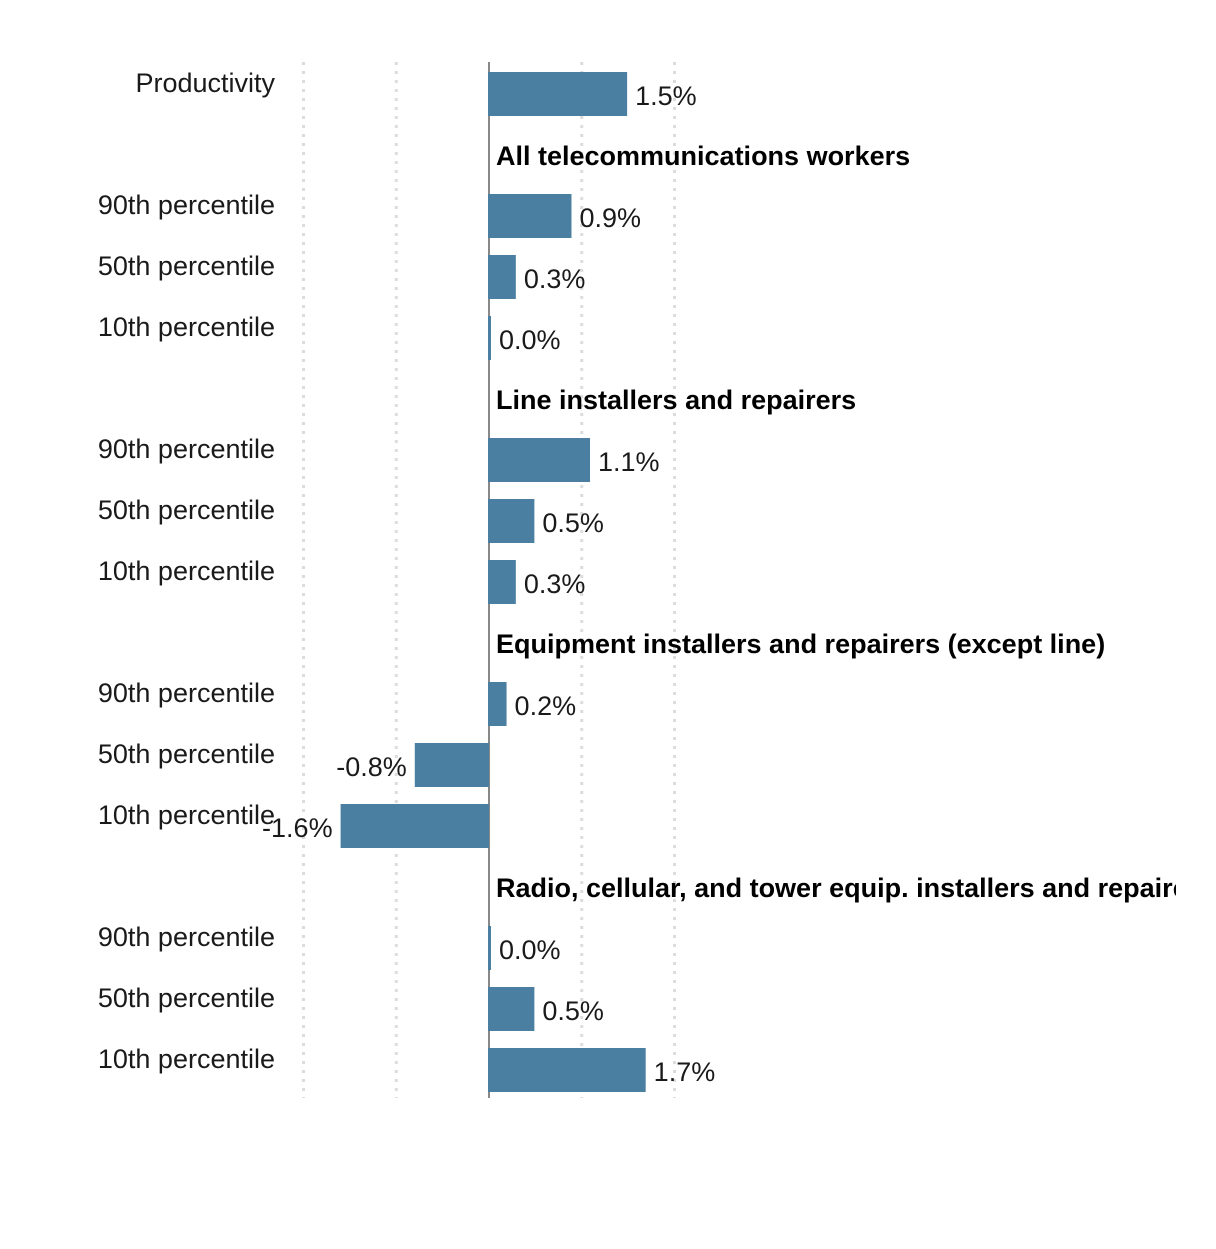 The height and width of the screenshot is (1249, 1216). What do you see at coordinates (610, 218) in the screenshot?
I see `value-label: 0.9%` at bounding box center [610, 218].